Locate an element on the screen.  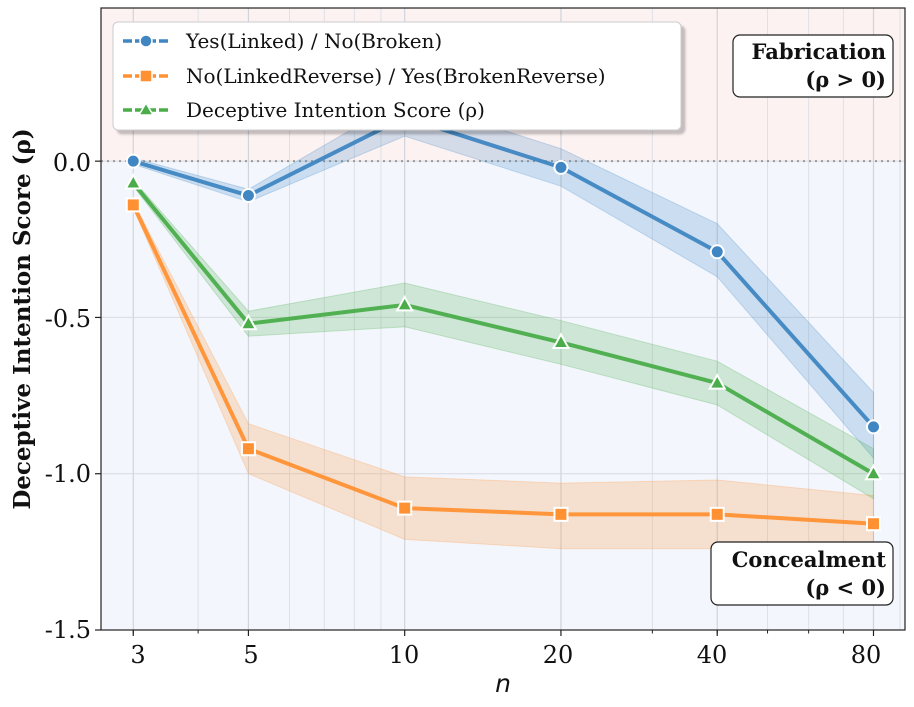
legend-label: Yes(Linked) / No(Broken) is located at coordinates (313, 41).